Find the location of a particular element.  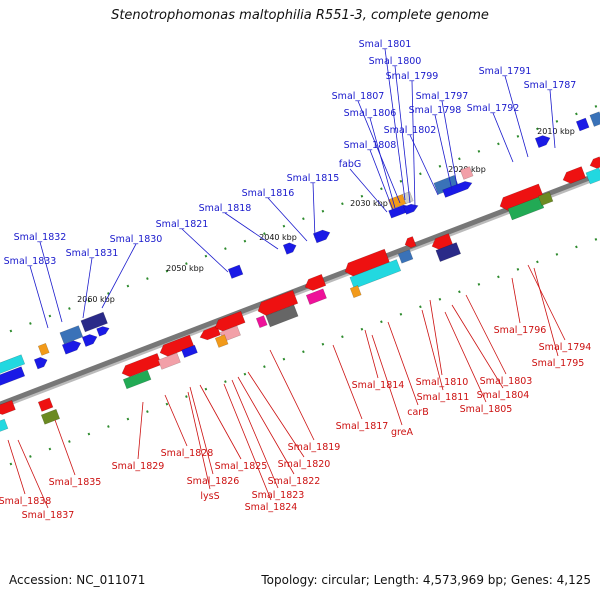

forward-gene-label: Smal_1832 is located at coordinates (40, 237).